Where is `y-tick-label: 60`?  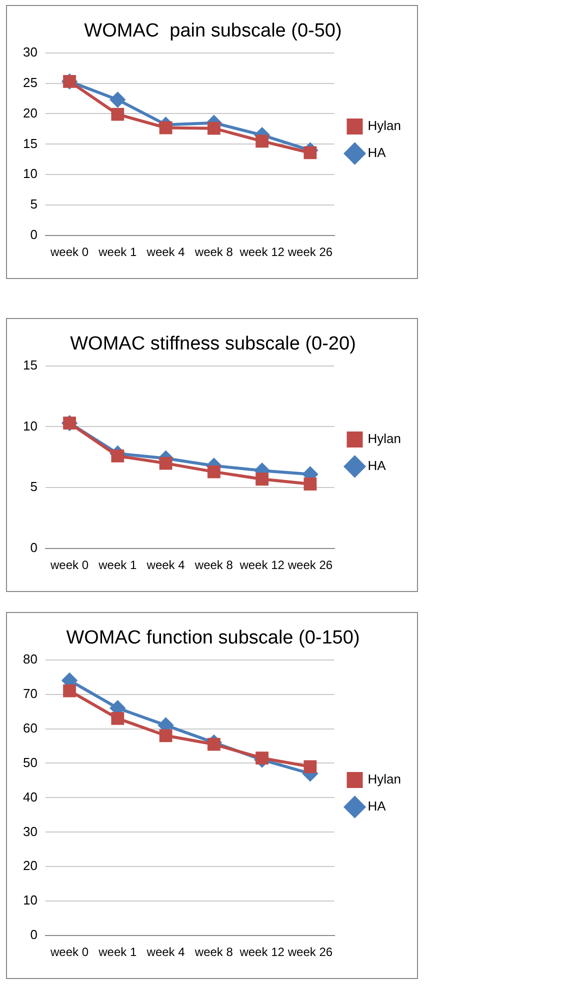
y-tick-label: 60 is located at coordinates (30, 728).